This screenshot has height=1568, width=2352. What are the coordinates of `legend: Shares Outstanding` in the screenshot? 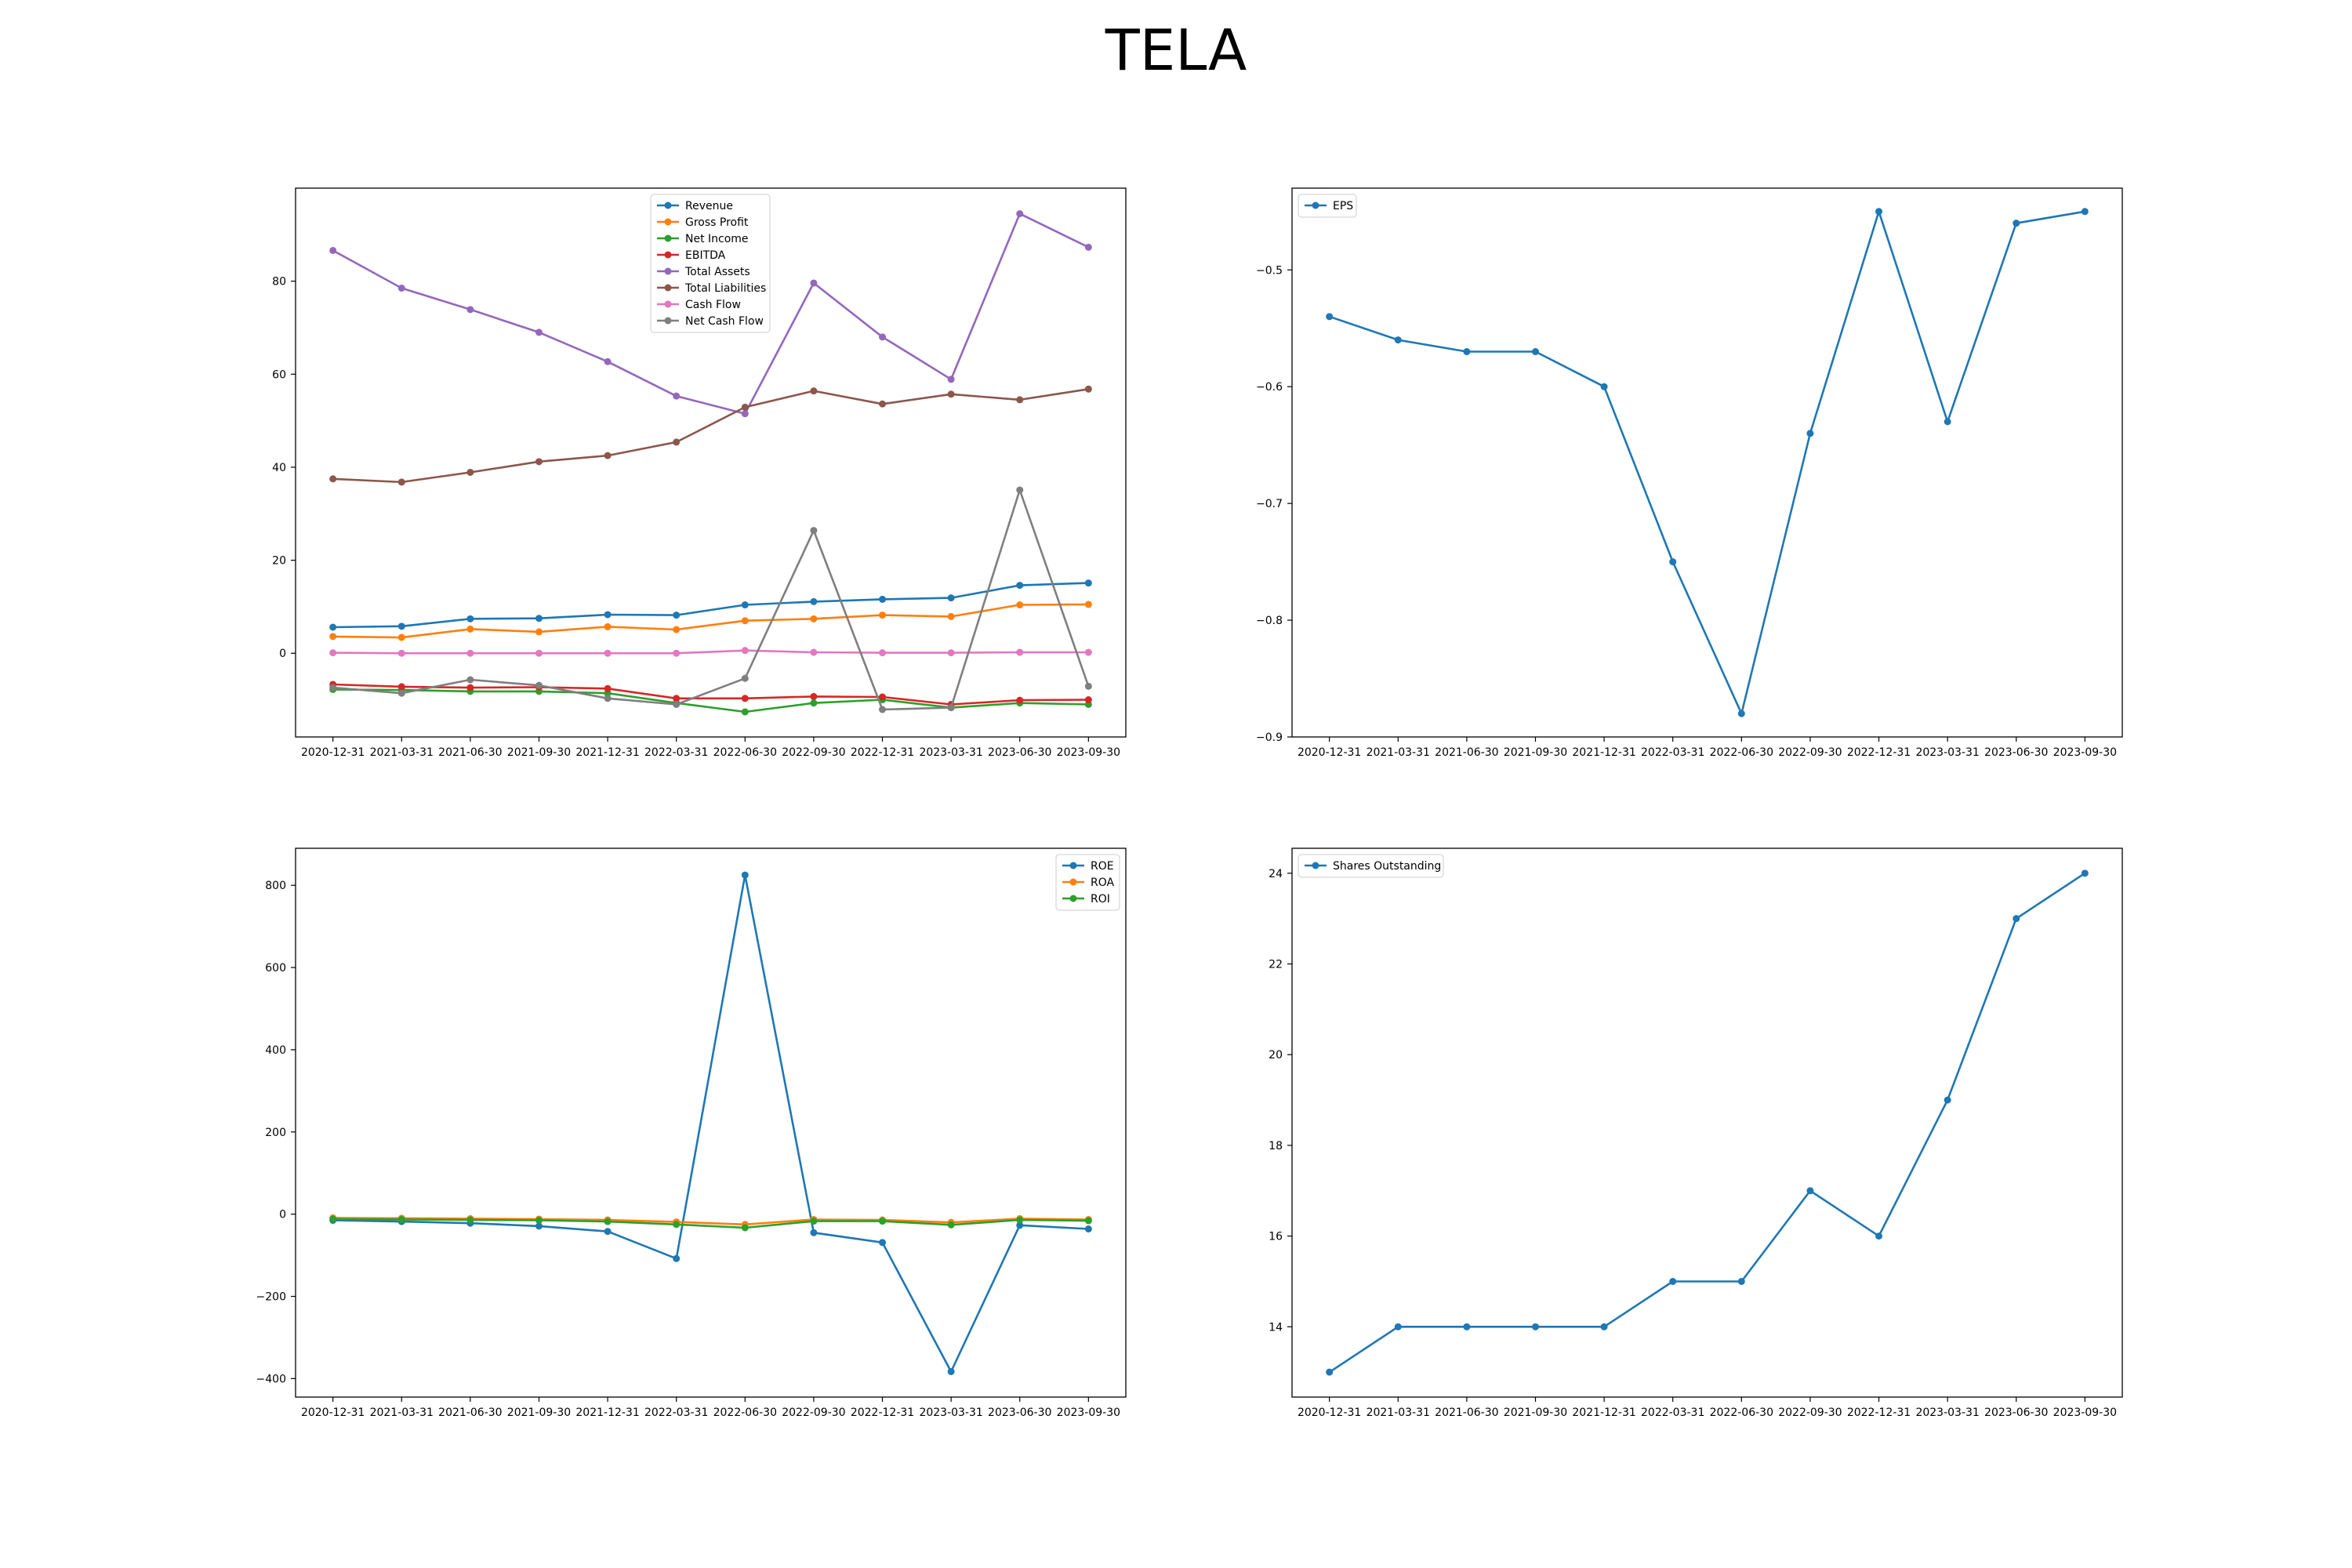 It's located at (1371, 866).